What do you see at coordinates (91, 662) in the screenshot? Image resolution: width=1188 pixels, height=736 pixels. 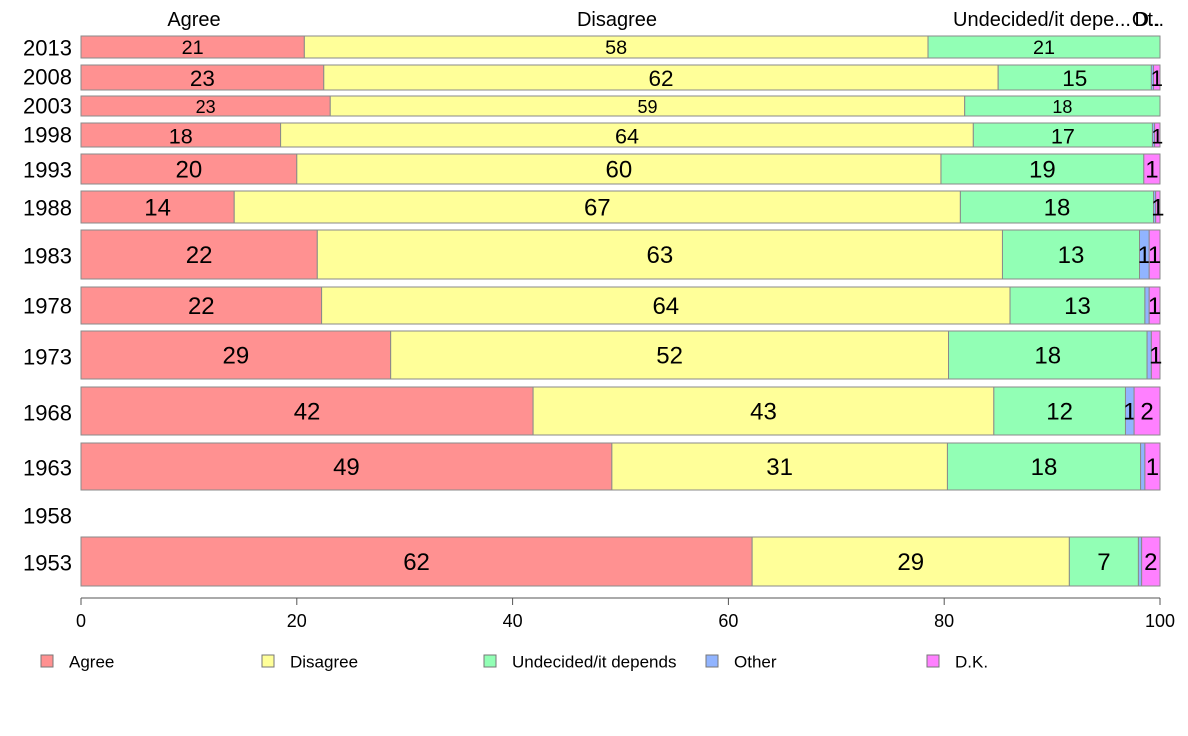 I see `legend-label: Agree` at bounding box center [91, 662].